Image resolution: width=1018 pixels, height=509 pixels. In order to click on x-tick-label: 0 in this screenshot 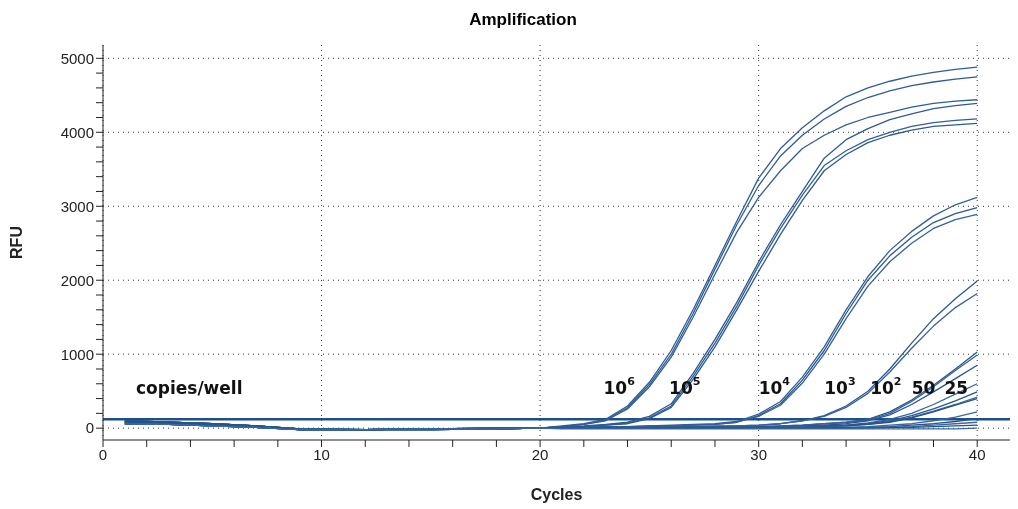, I will do `click(103, 454)`.